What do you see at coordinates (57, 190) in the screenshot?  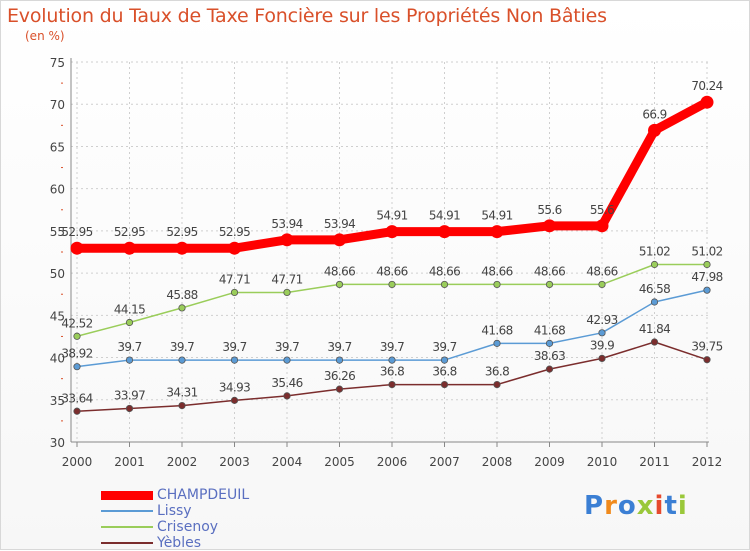 I see `y-tick-label: 60` at bounding box center [57, 190].